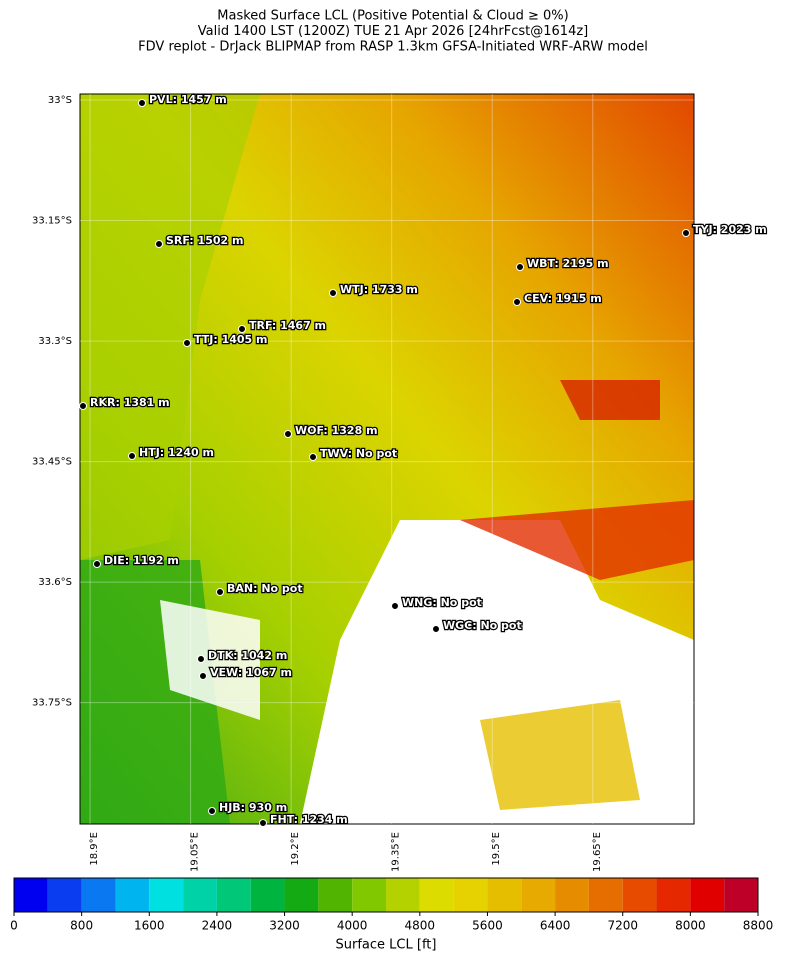 Image resolution: width=786 pixels, height=962 pixels. I want to click on colorbar-tick-label: 800, so click(81, 926).